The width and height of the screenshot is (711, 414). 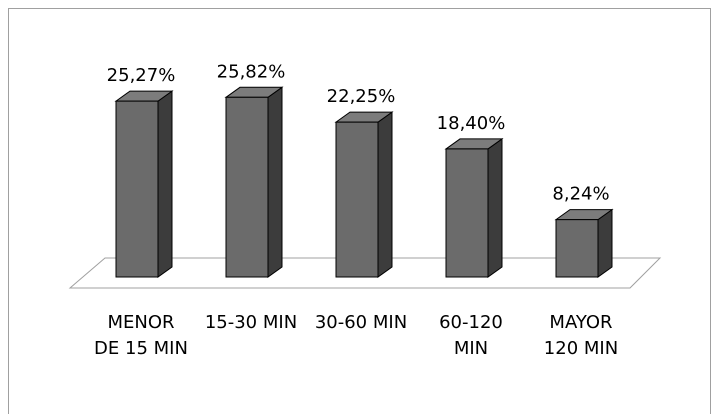 What do you see at coordinates (141, 75) in the screenshot?
I see `value-label: 25,27%` at bounding box center [141, 75].